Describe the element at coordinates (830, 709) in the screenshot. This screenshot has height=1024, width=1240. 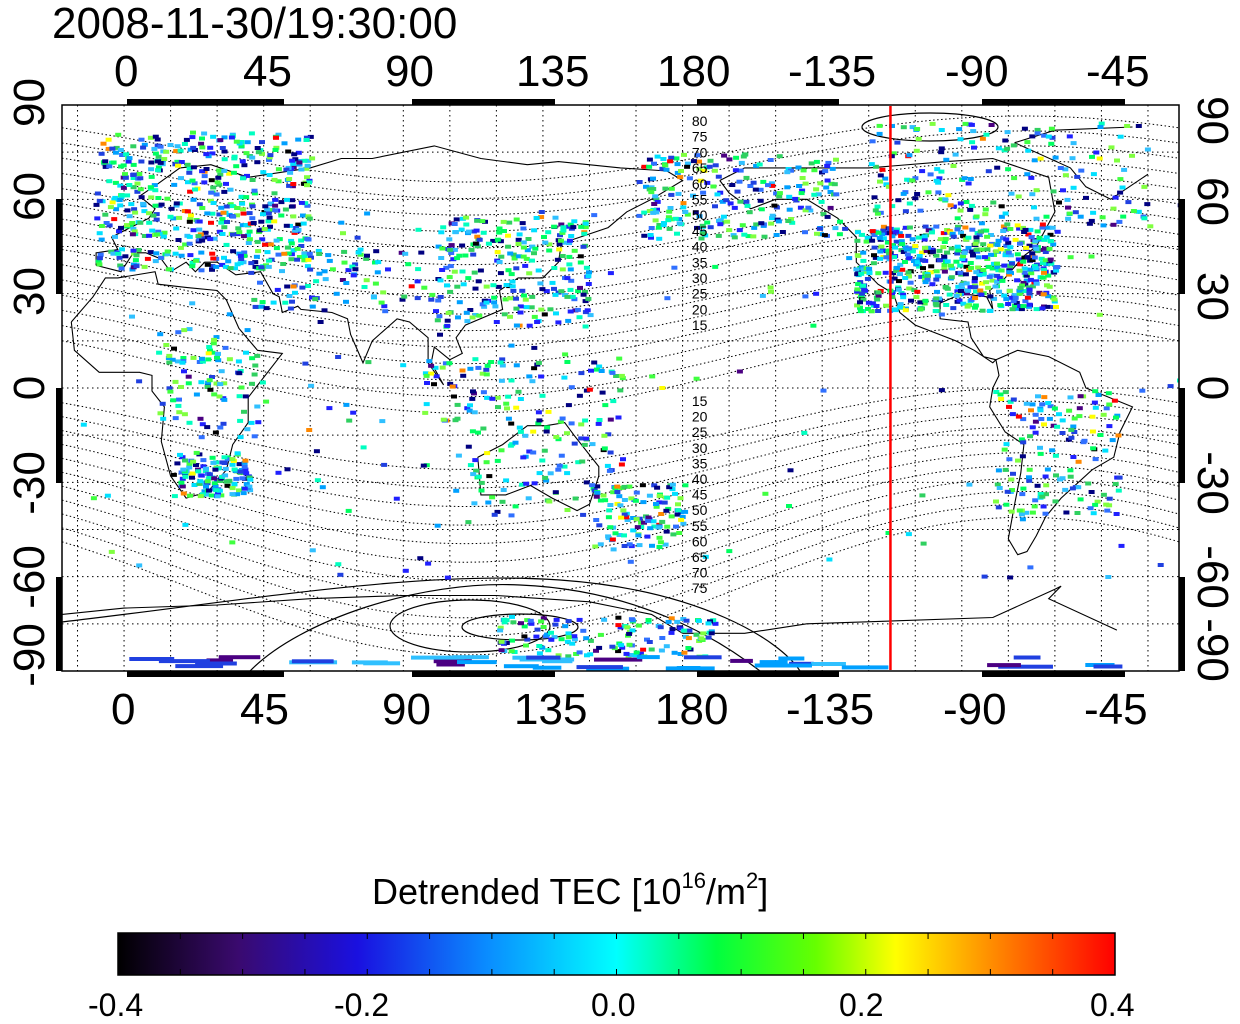
I see `bottom-lon-tick: -135` at that location.